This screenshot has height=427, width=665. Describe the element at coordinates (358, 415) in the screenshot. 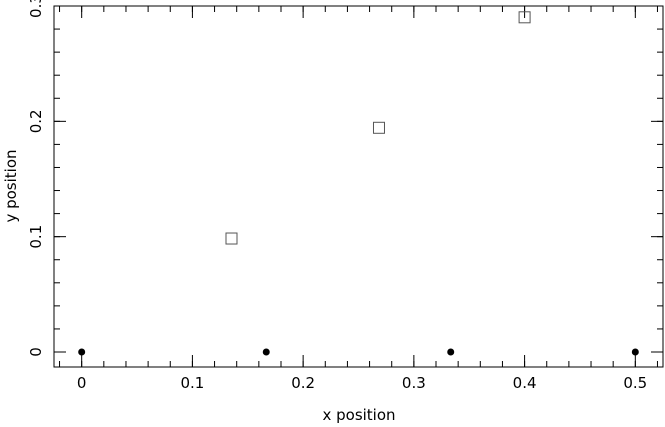

I see `x-axis-title: x position` at that location.